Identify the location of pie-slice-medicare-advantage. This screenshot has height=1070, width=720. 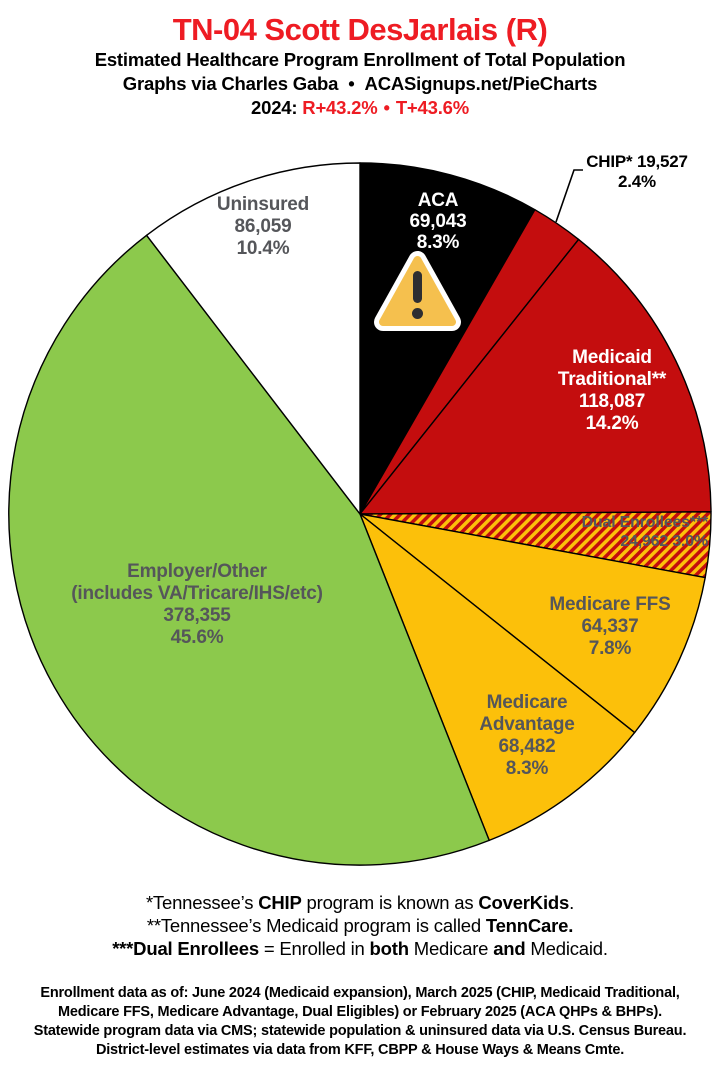
(497, 677).